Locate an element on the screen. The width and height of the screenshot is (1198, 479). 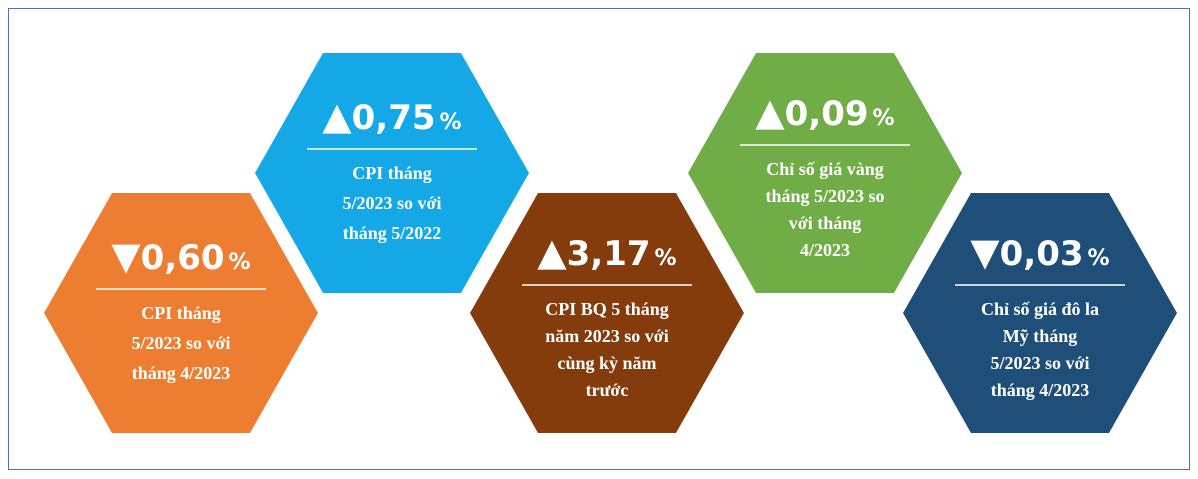
label-line: với tháng is located at coordinates (825, 223).